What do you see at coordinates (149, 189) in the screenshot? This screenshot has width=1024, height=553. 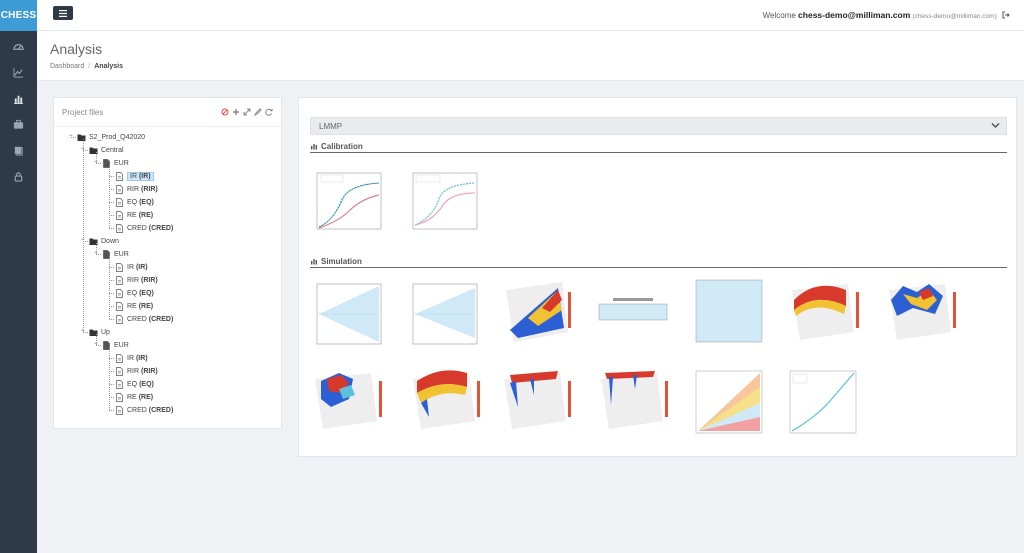 I see `tree-driver-code: (RIR)` at bounding box center [149, 189].